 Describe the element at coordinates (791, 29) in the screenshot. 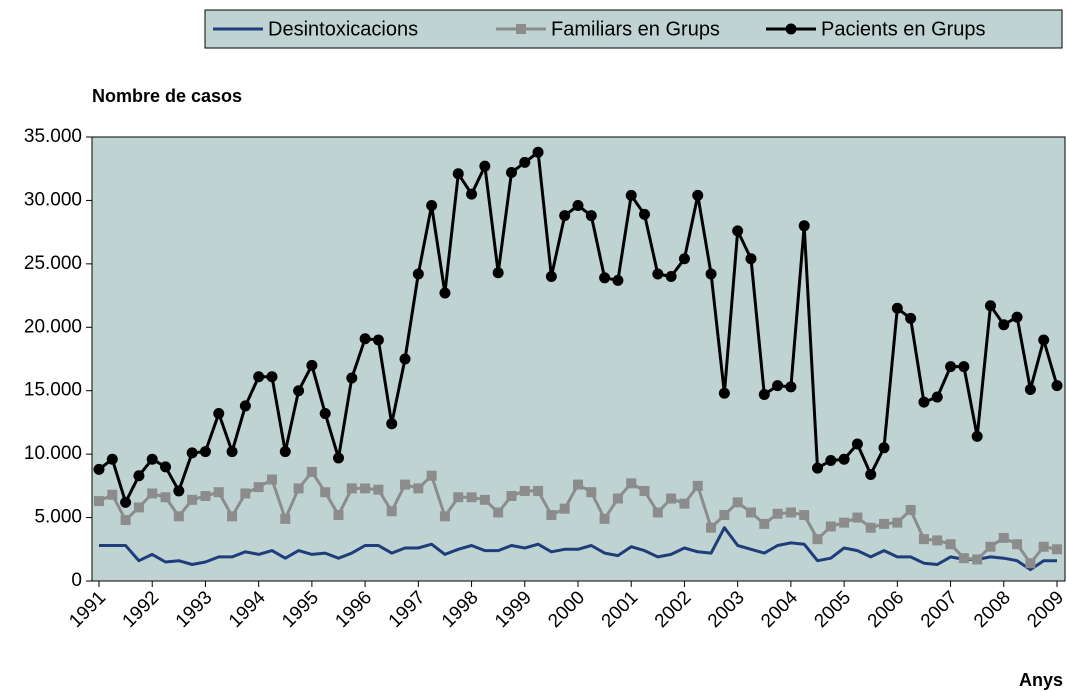

I see `legend-marker` at that location.